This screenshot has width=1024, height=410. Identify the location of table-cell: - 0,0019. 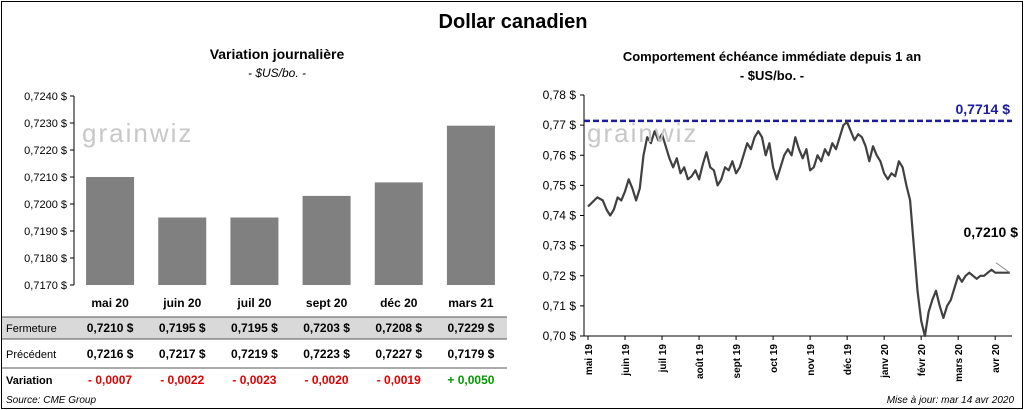
(399, 380).